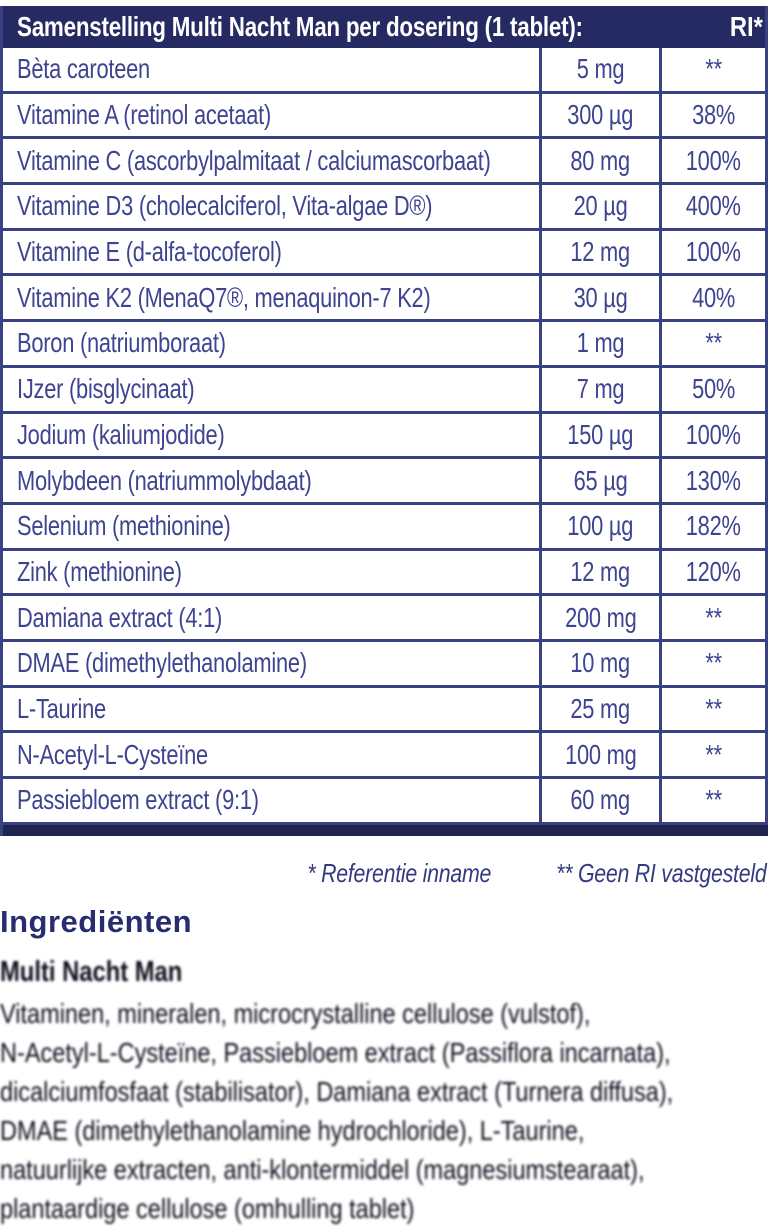  What do you see at coordinates (121, 343) in the screenshot?
I see `ingredient-name: Boron (natriumboraat)` at bounding box center [121, 343].